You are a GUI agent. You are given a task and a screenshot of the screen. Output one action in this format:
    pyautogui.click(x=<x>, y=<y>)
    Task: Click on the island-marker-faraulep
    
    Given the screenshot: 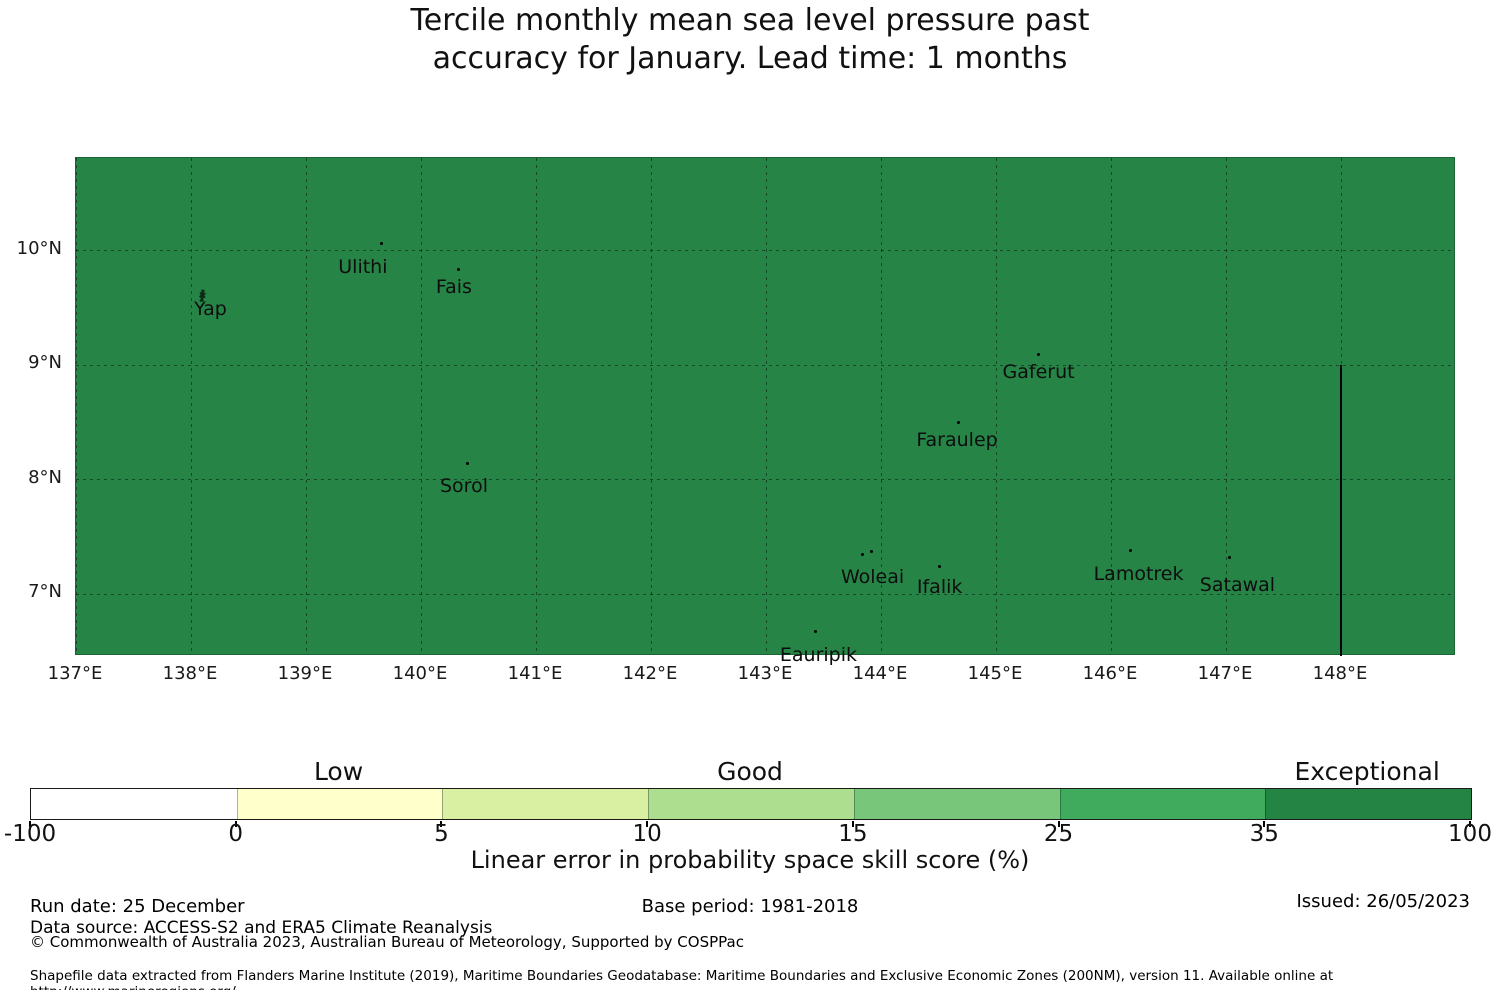 What is the action you would take?
    pyautogui.click(x=958, y=422)
    